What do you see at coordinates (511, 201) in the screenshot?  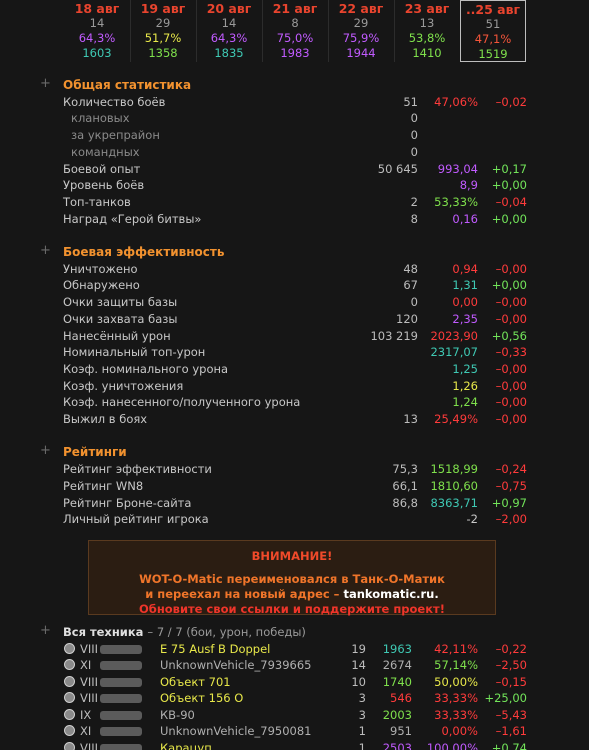 I see `stat-delta: –0,04` at bounding box center [511, 201].